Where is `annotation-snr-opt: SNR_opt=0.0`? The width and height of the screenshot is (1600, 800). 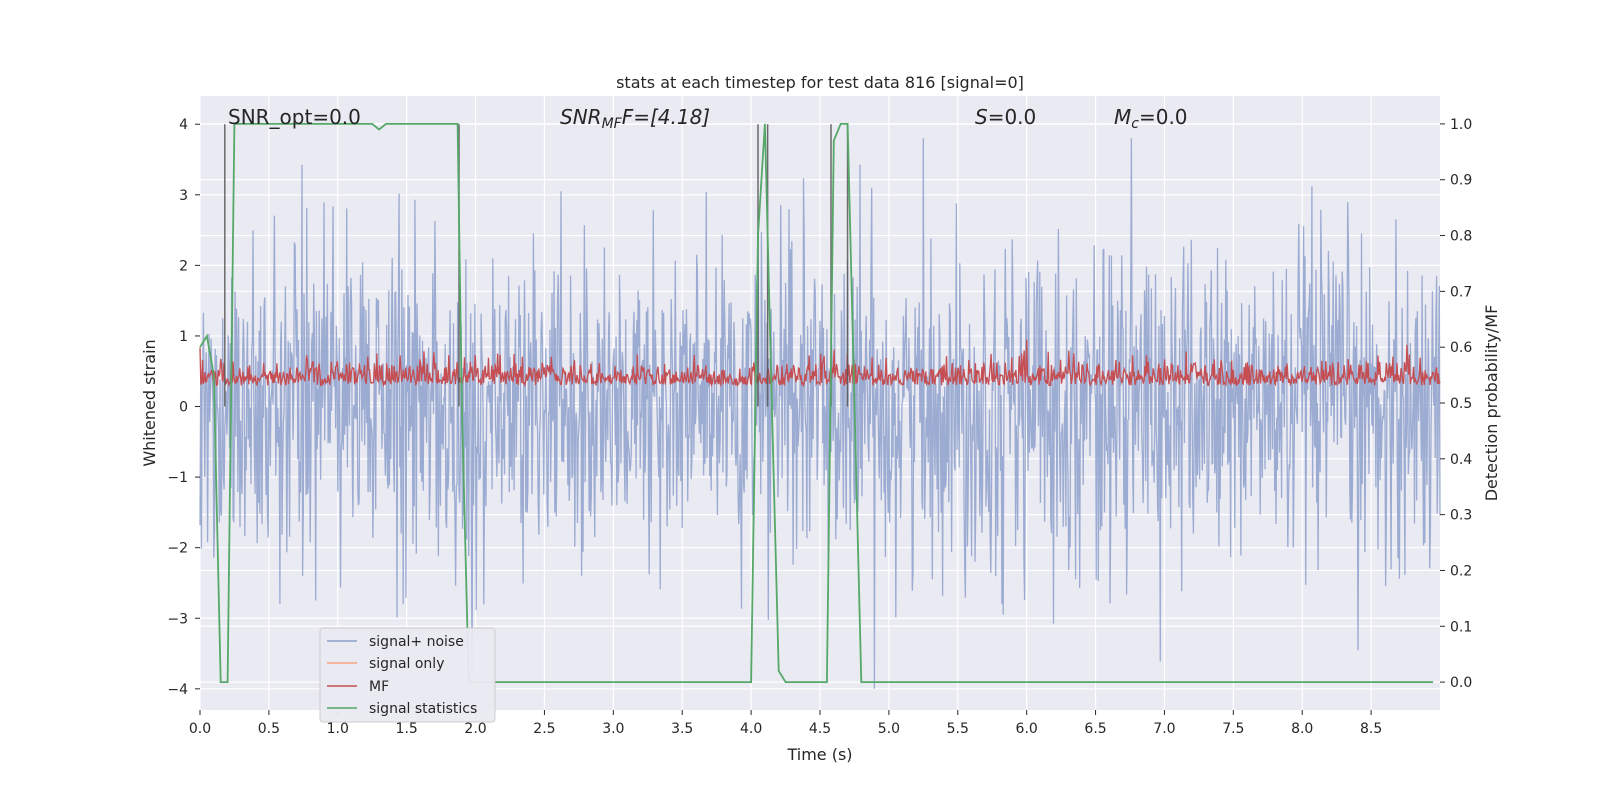
annotation-snr-opt: SNR_opt=0.0 is located at coordinates (294, 117).